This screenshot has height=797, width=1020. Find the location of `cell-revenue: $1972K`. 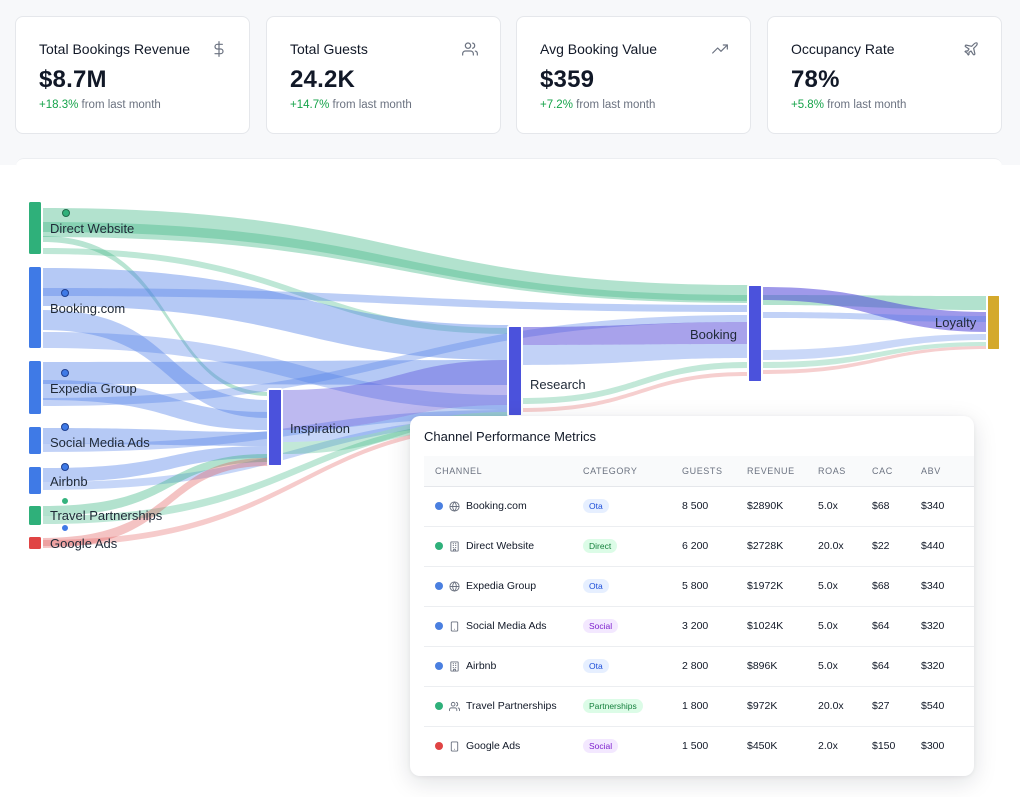

cell-revenue: $1972K is located at coordinates (782, 586).